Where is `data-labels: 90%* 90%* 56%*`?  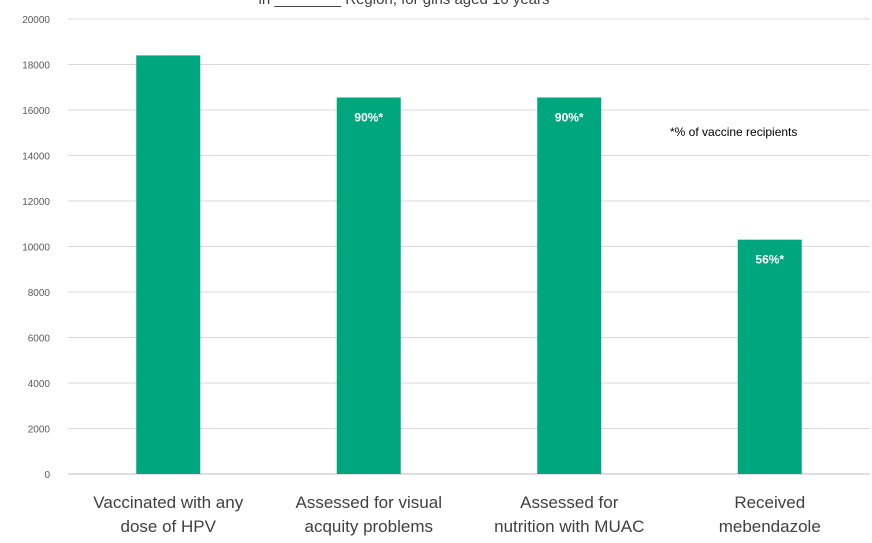
data-labels: 90%* 90%* 56%* is located at coordinates (569, 188).